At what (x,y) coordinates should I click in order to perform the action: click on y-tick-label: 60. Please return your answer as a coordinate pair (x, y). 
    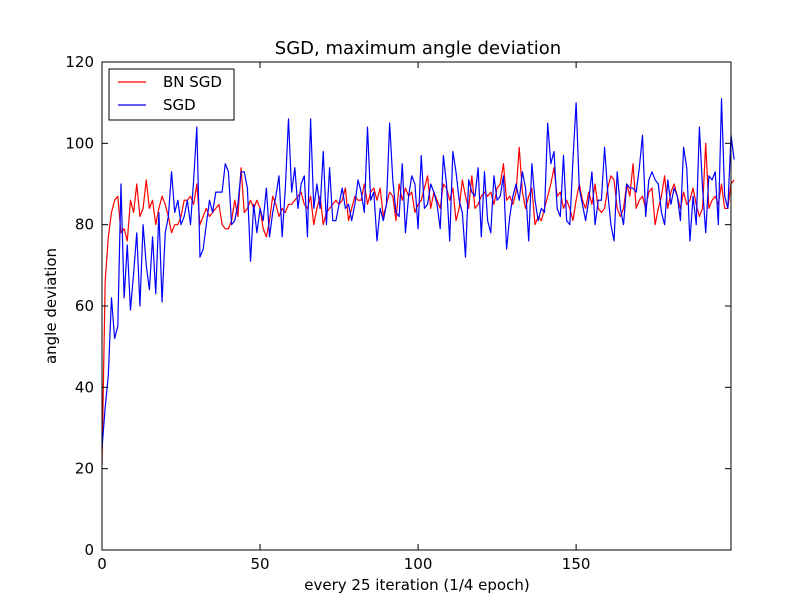
    Looking at the image, I should click on (84, 306).